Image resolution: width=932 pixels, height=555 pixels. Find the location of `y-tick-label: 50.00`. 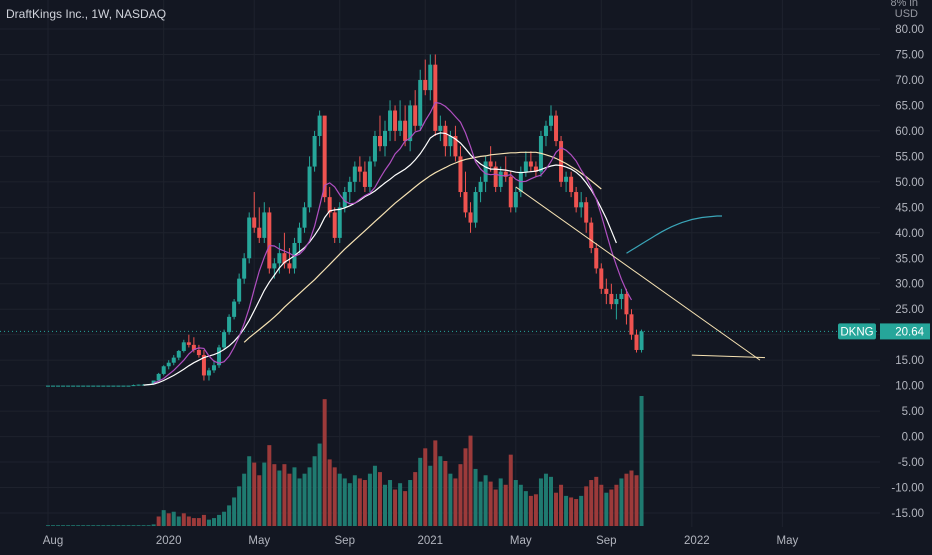

y-tick-label: 50.00 is located at coordinates (909, 183).